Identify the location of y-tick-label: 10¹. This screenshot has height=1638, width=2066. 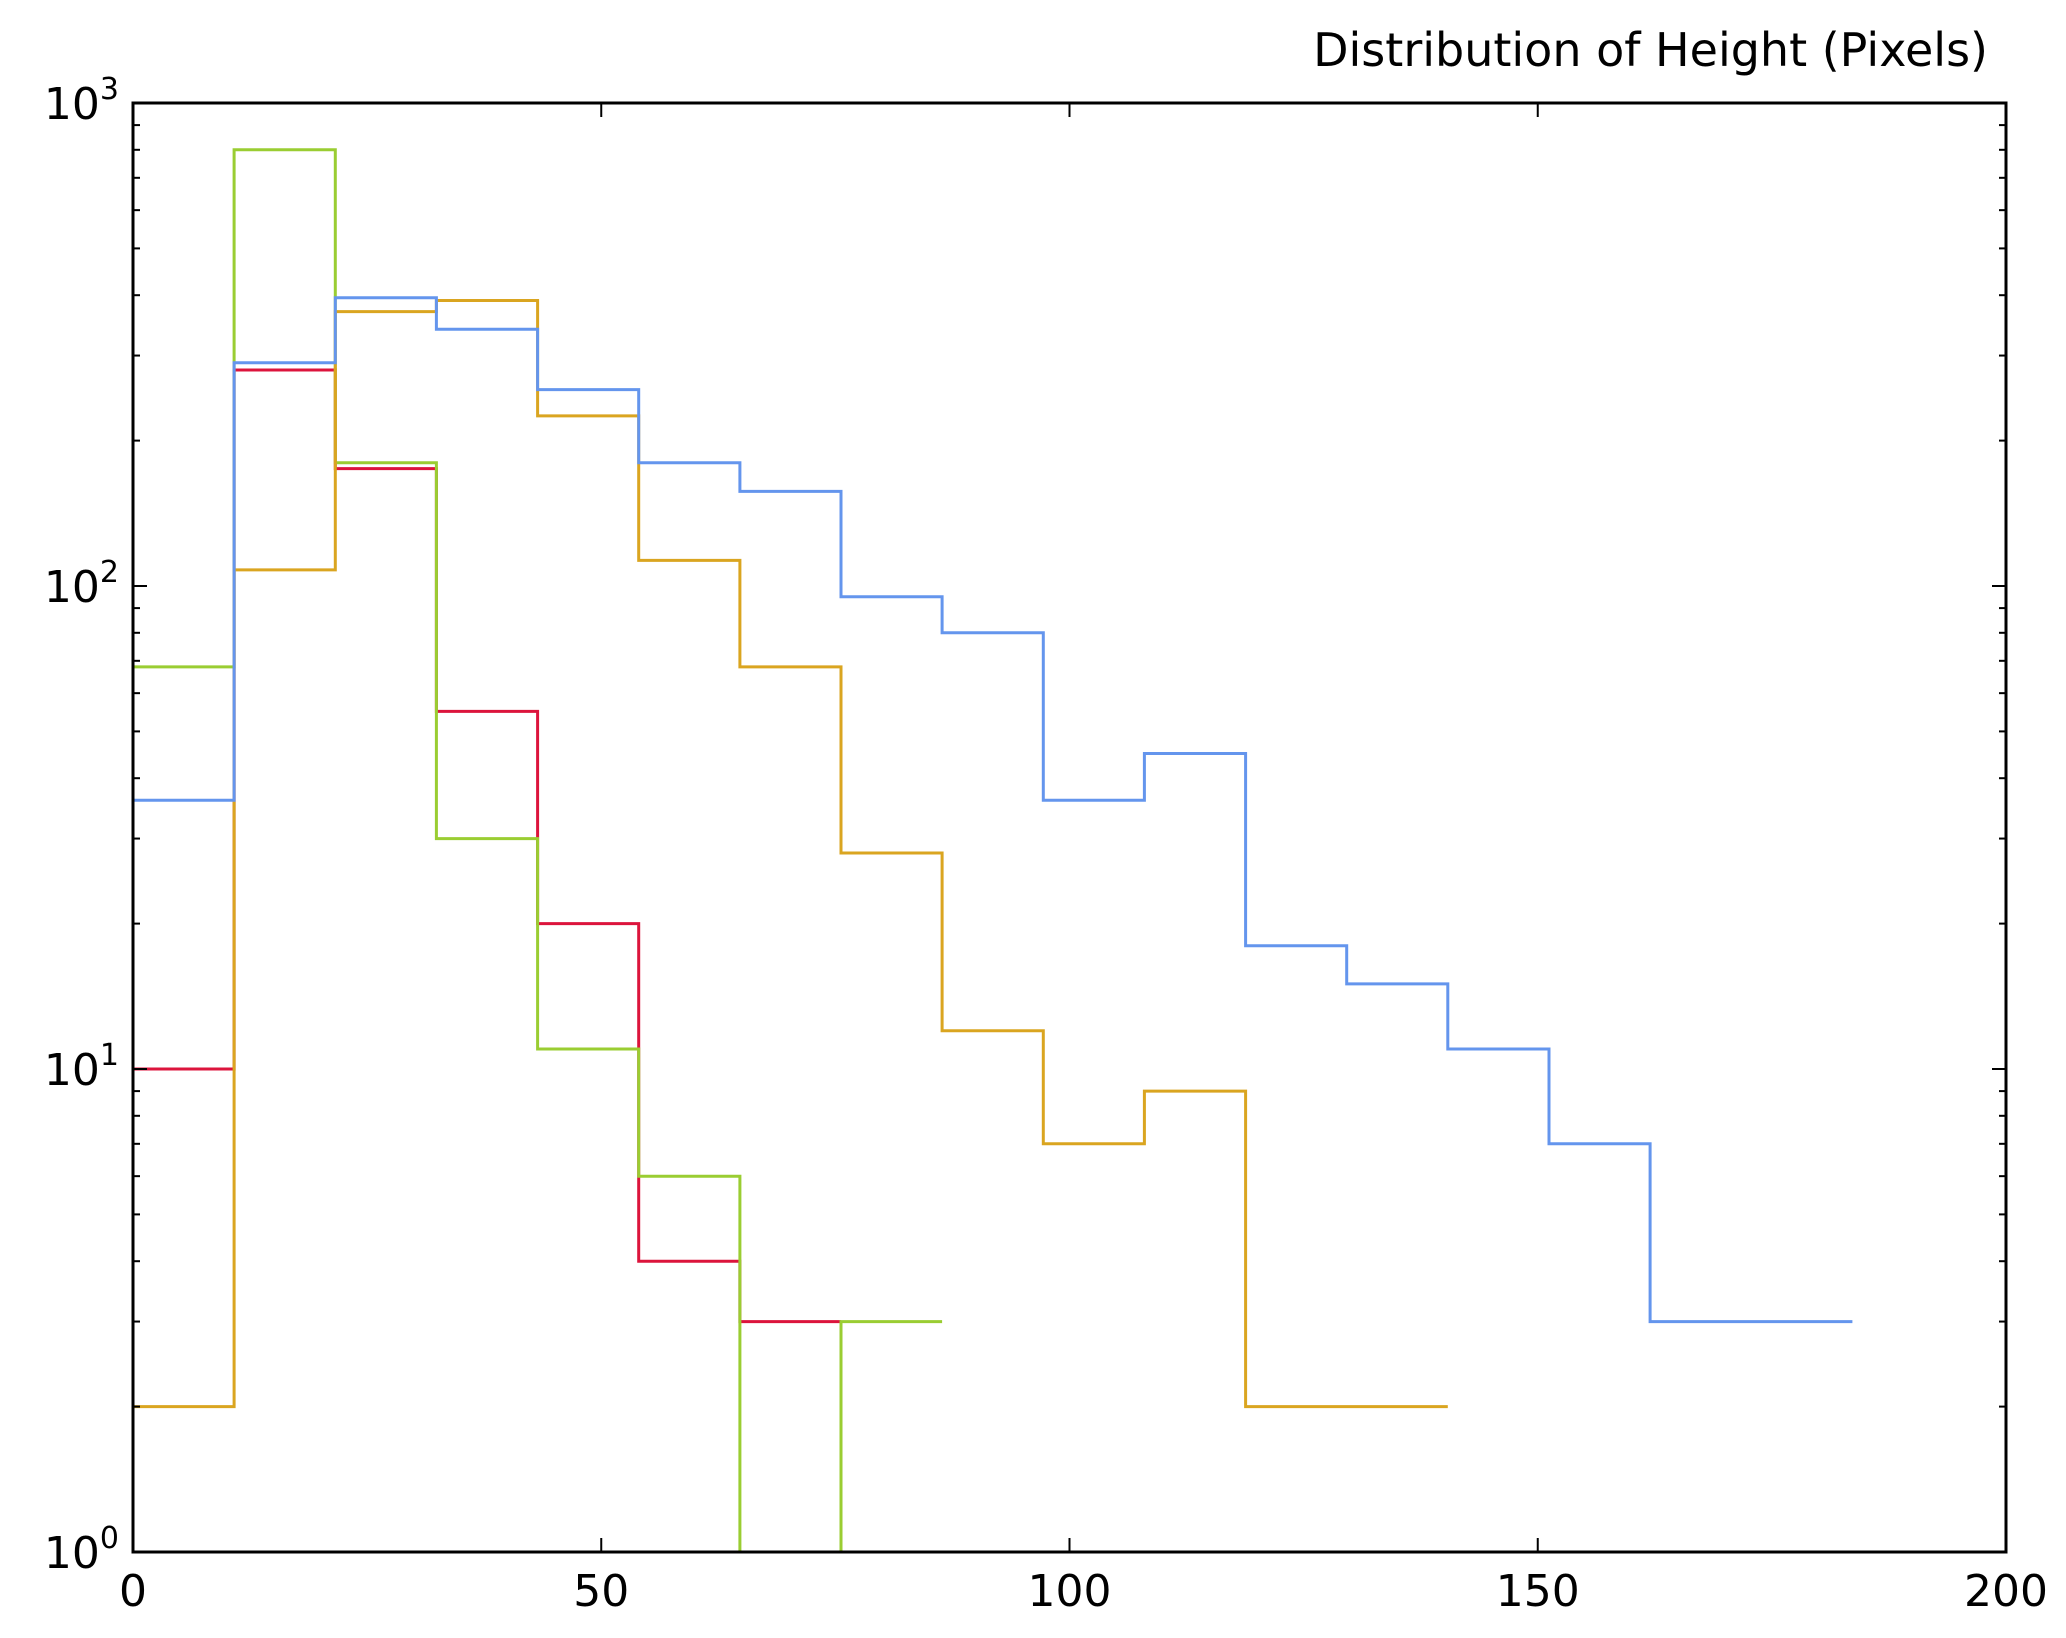
(81, 1067).